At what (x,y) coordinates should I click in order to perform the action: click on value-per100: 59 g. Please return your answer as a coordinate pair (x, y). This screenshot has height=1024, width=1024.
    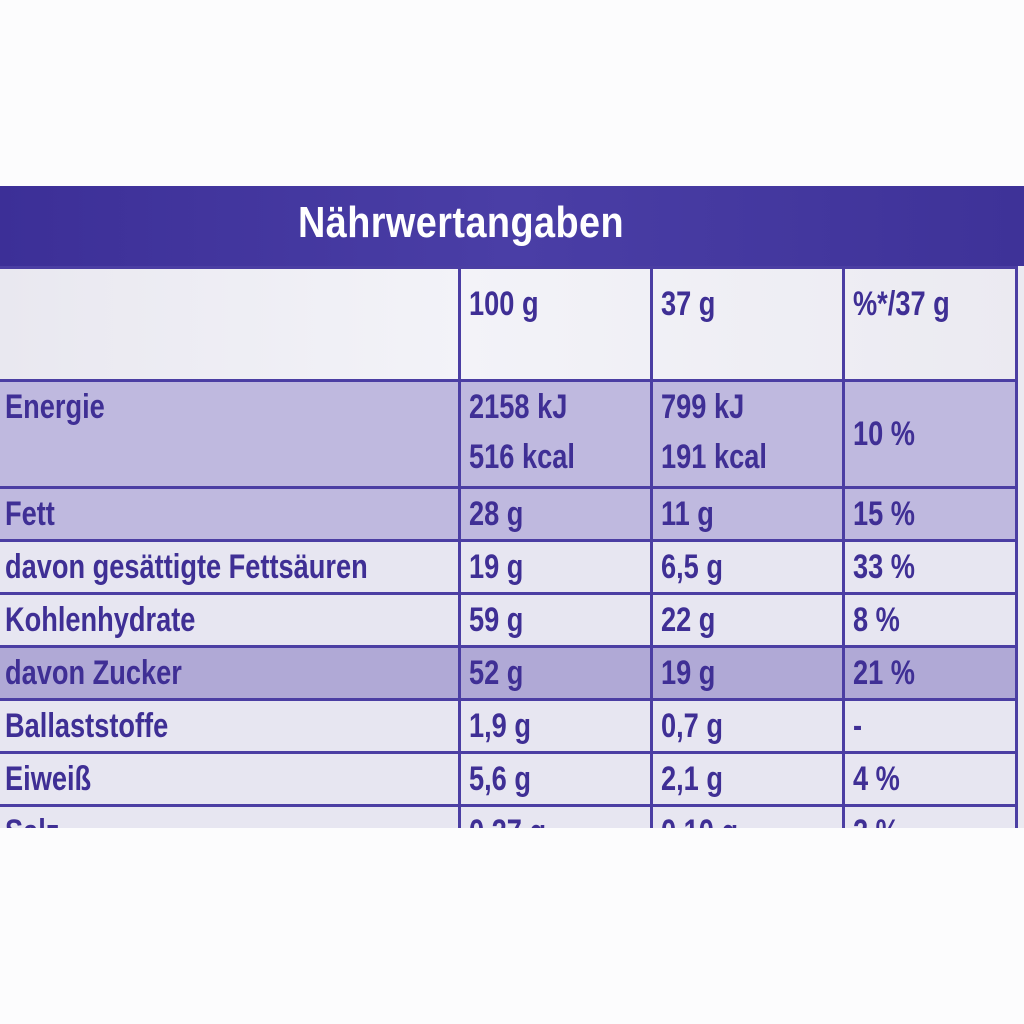
    Looking at the image, I should click on (496, 620).